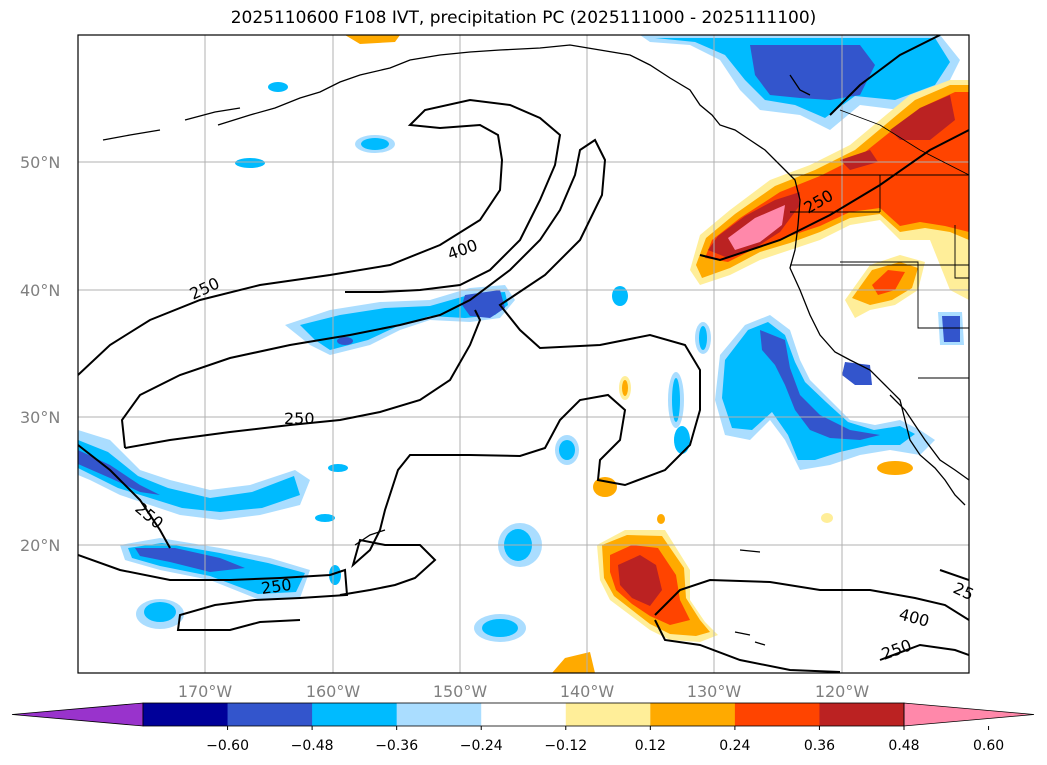 The width and height of the screenshot is (1047, 765). What do you see at coordinates (903, 746) in the screenshot?
I see `colorbar-tick-label: 0.48` at bounding box center [903, 746].